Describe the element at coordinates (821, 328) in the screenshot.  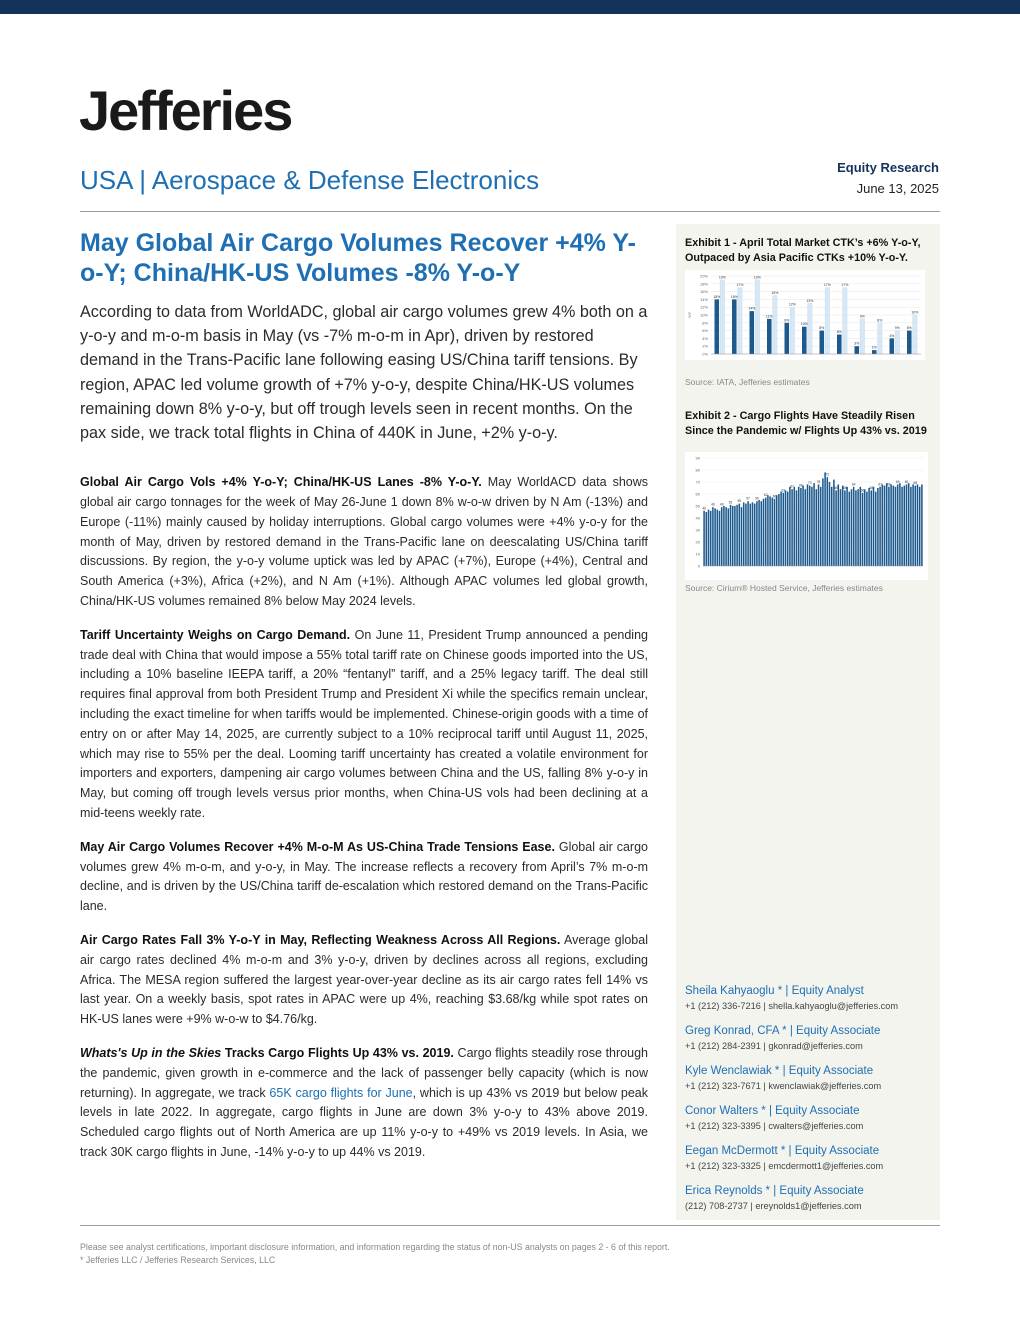
I see `data-label: 8%` at that location.